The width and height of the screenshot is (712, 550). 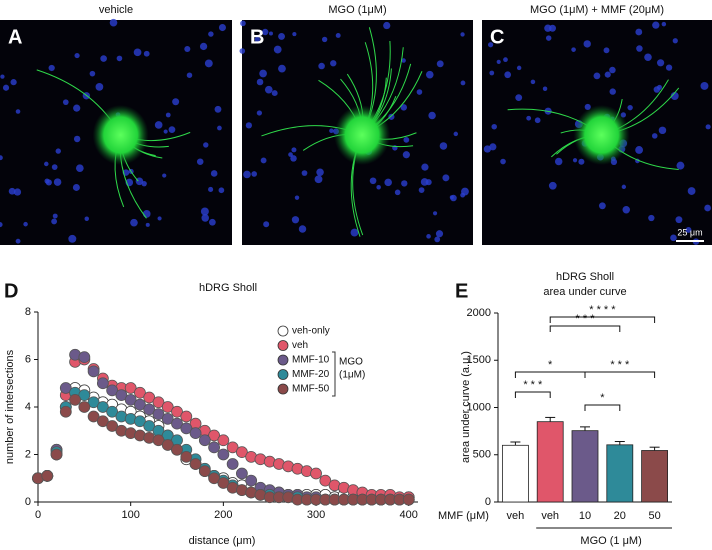 I want to click on x-axis-label: distance (μm), so click(x=222, y=541).